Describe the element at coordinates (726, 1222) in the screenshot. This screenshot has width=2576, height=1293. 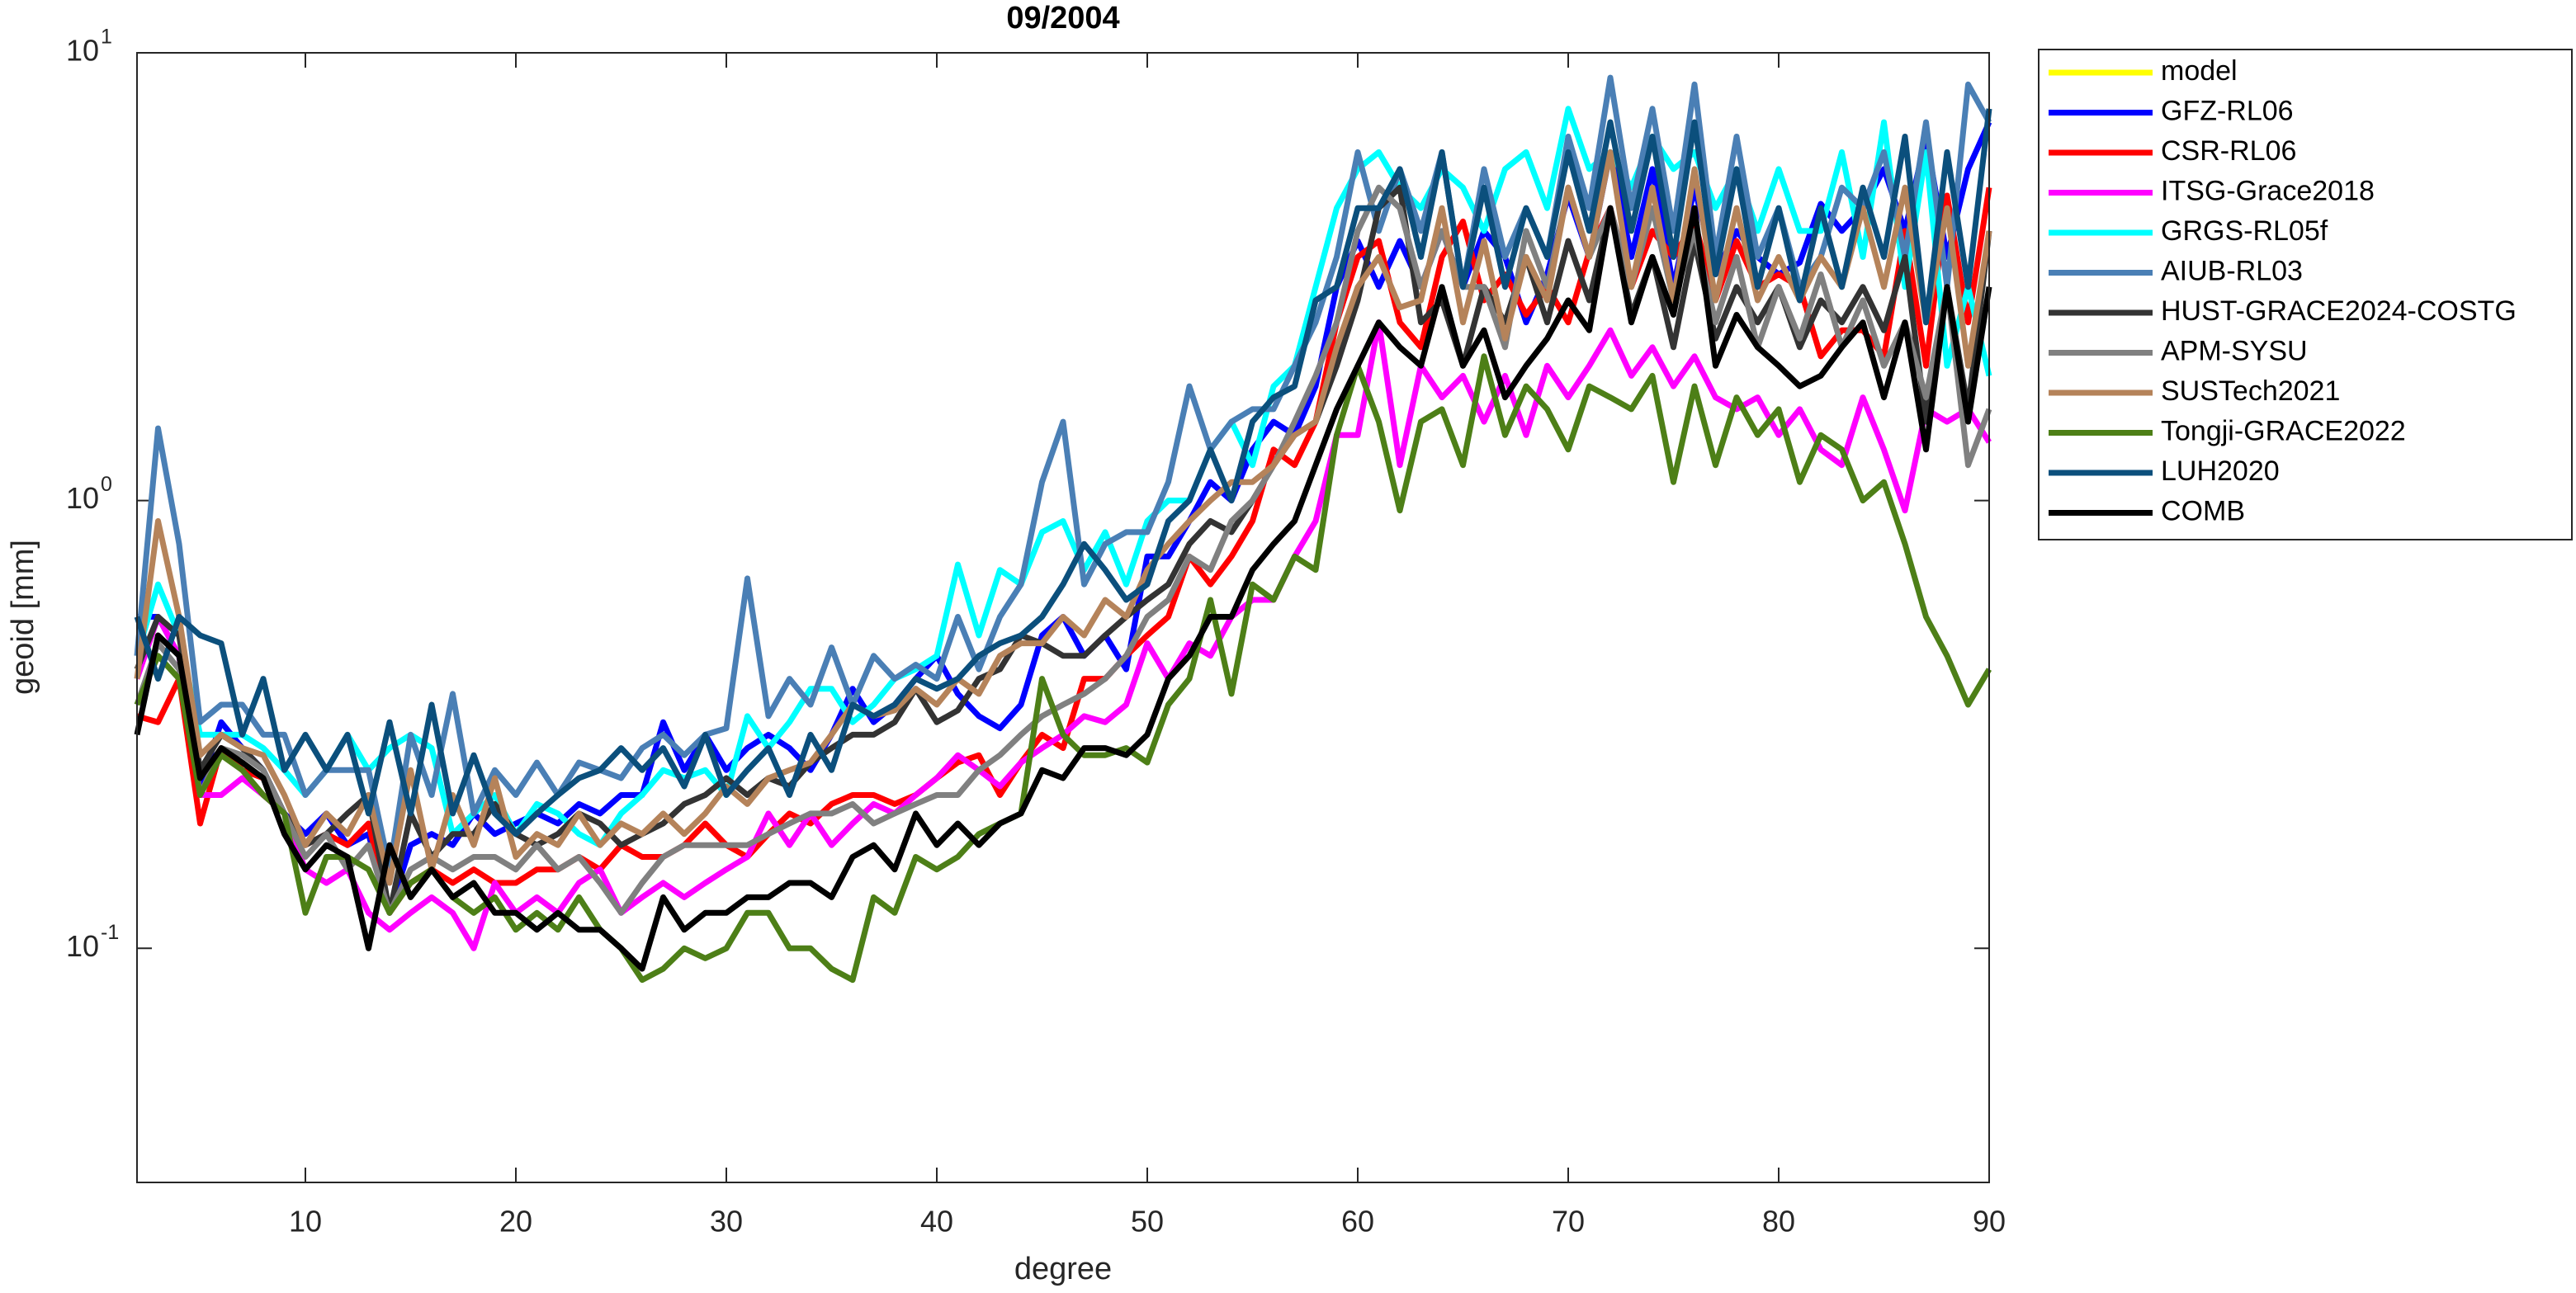
I see `x-tick-label: 30` at that location.